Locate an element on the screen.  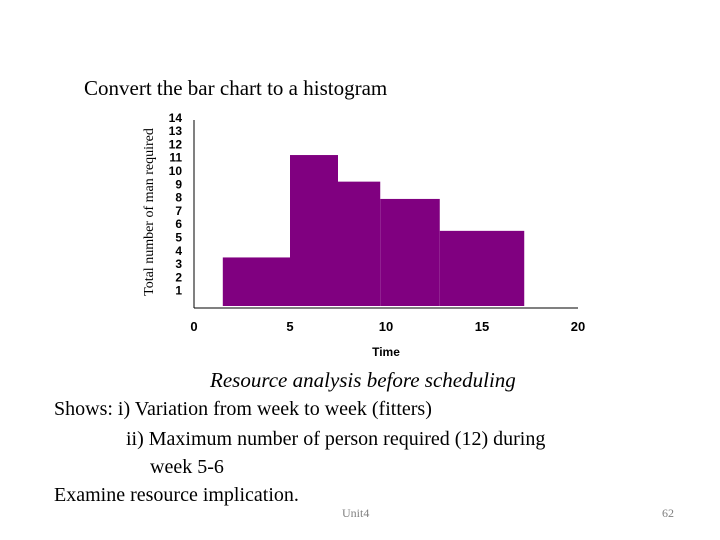
y-tick-label: 5 is located at coordinates (178, 238).